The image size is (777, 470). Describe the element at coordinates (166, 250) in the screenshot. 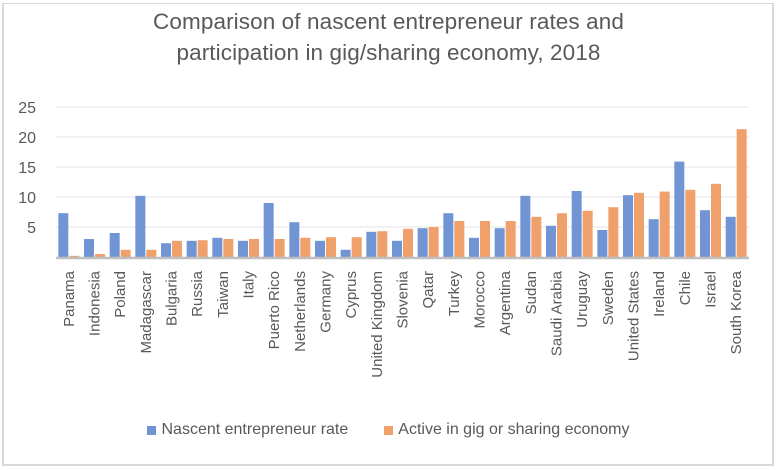

I see `bar-nascent-bulgaria` at that location.